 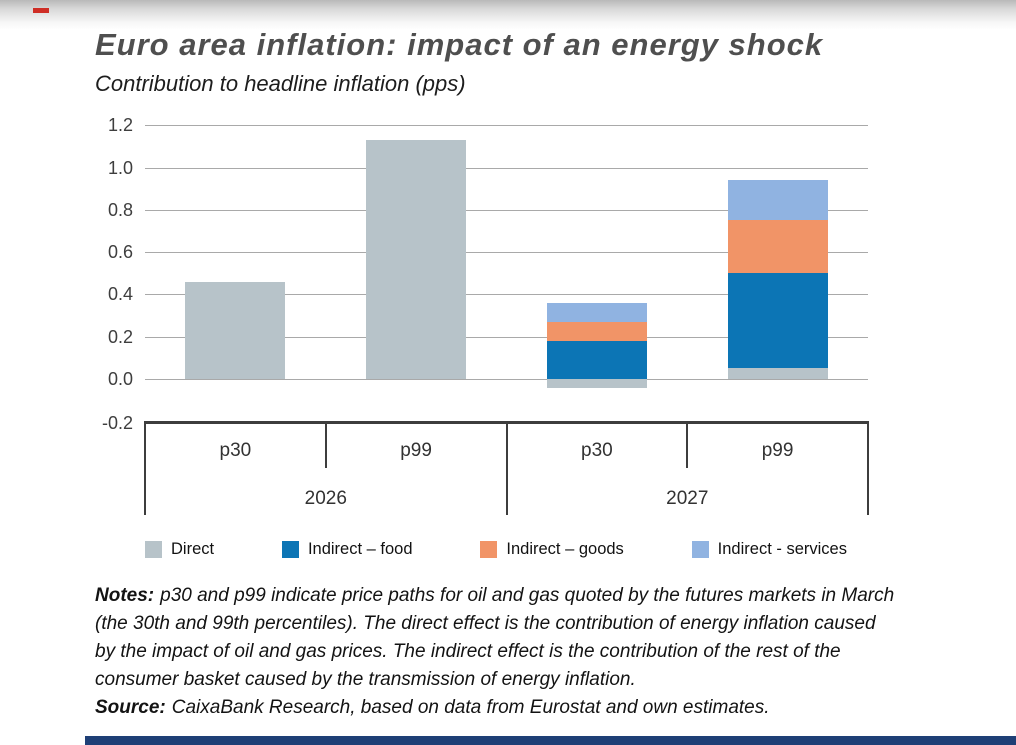 What do you see at coordinates (130, 707) in the screenshot?
I see `source-label: Source:` at bounding box center [130, 707].